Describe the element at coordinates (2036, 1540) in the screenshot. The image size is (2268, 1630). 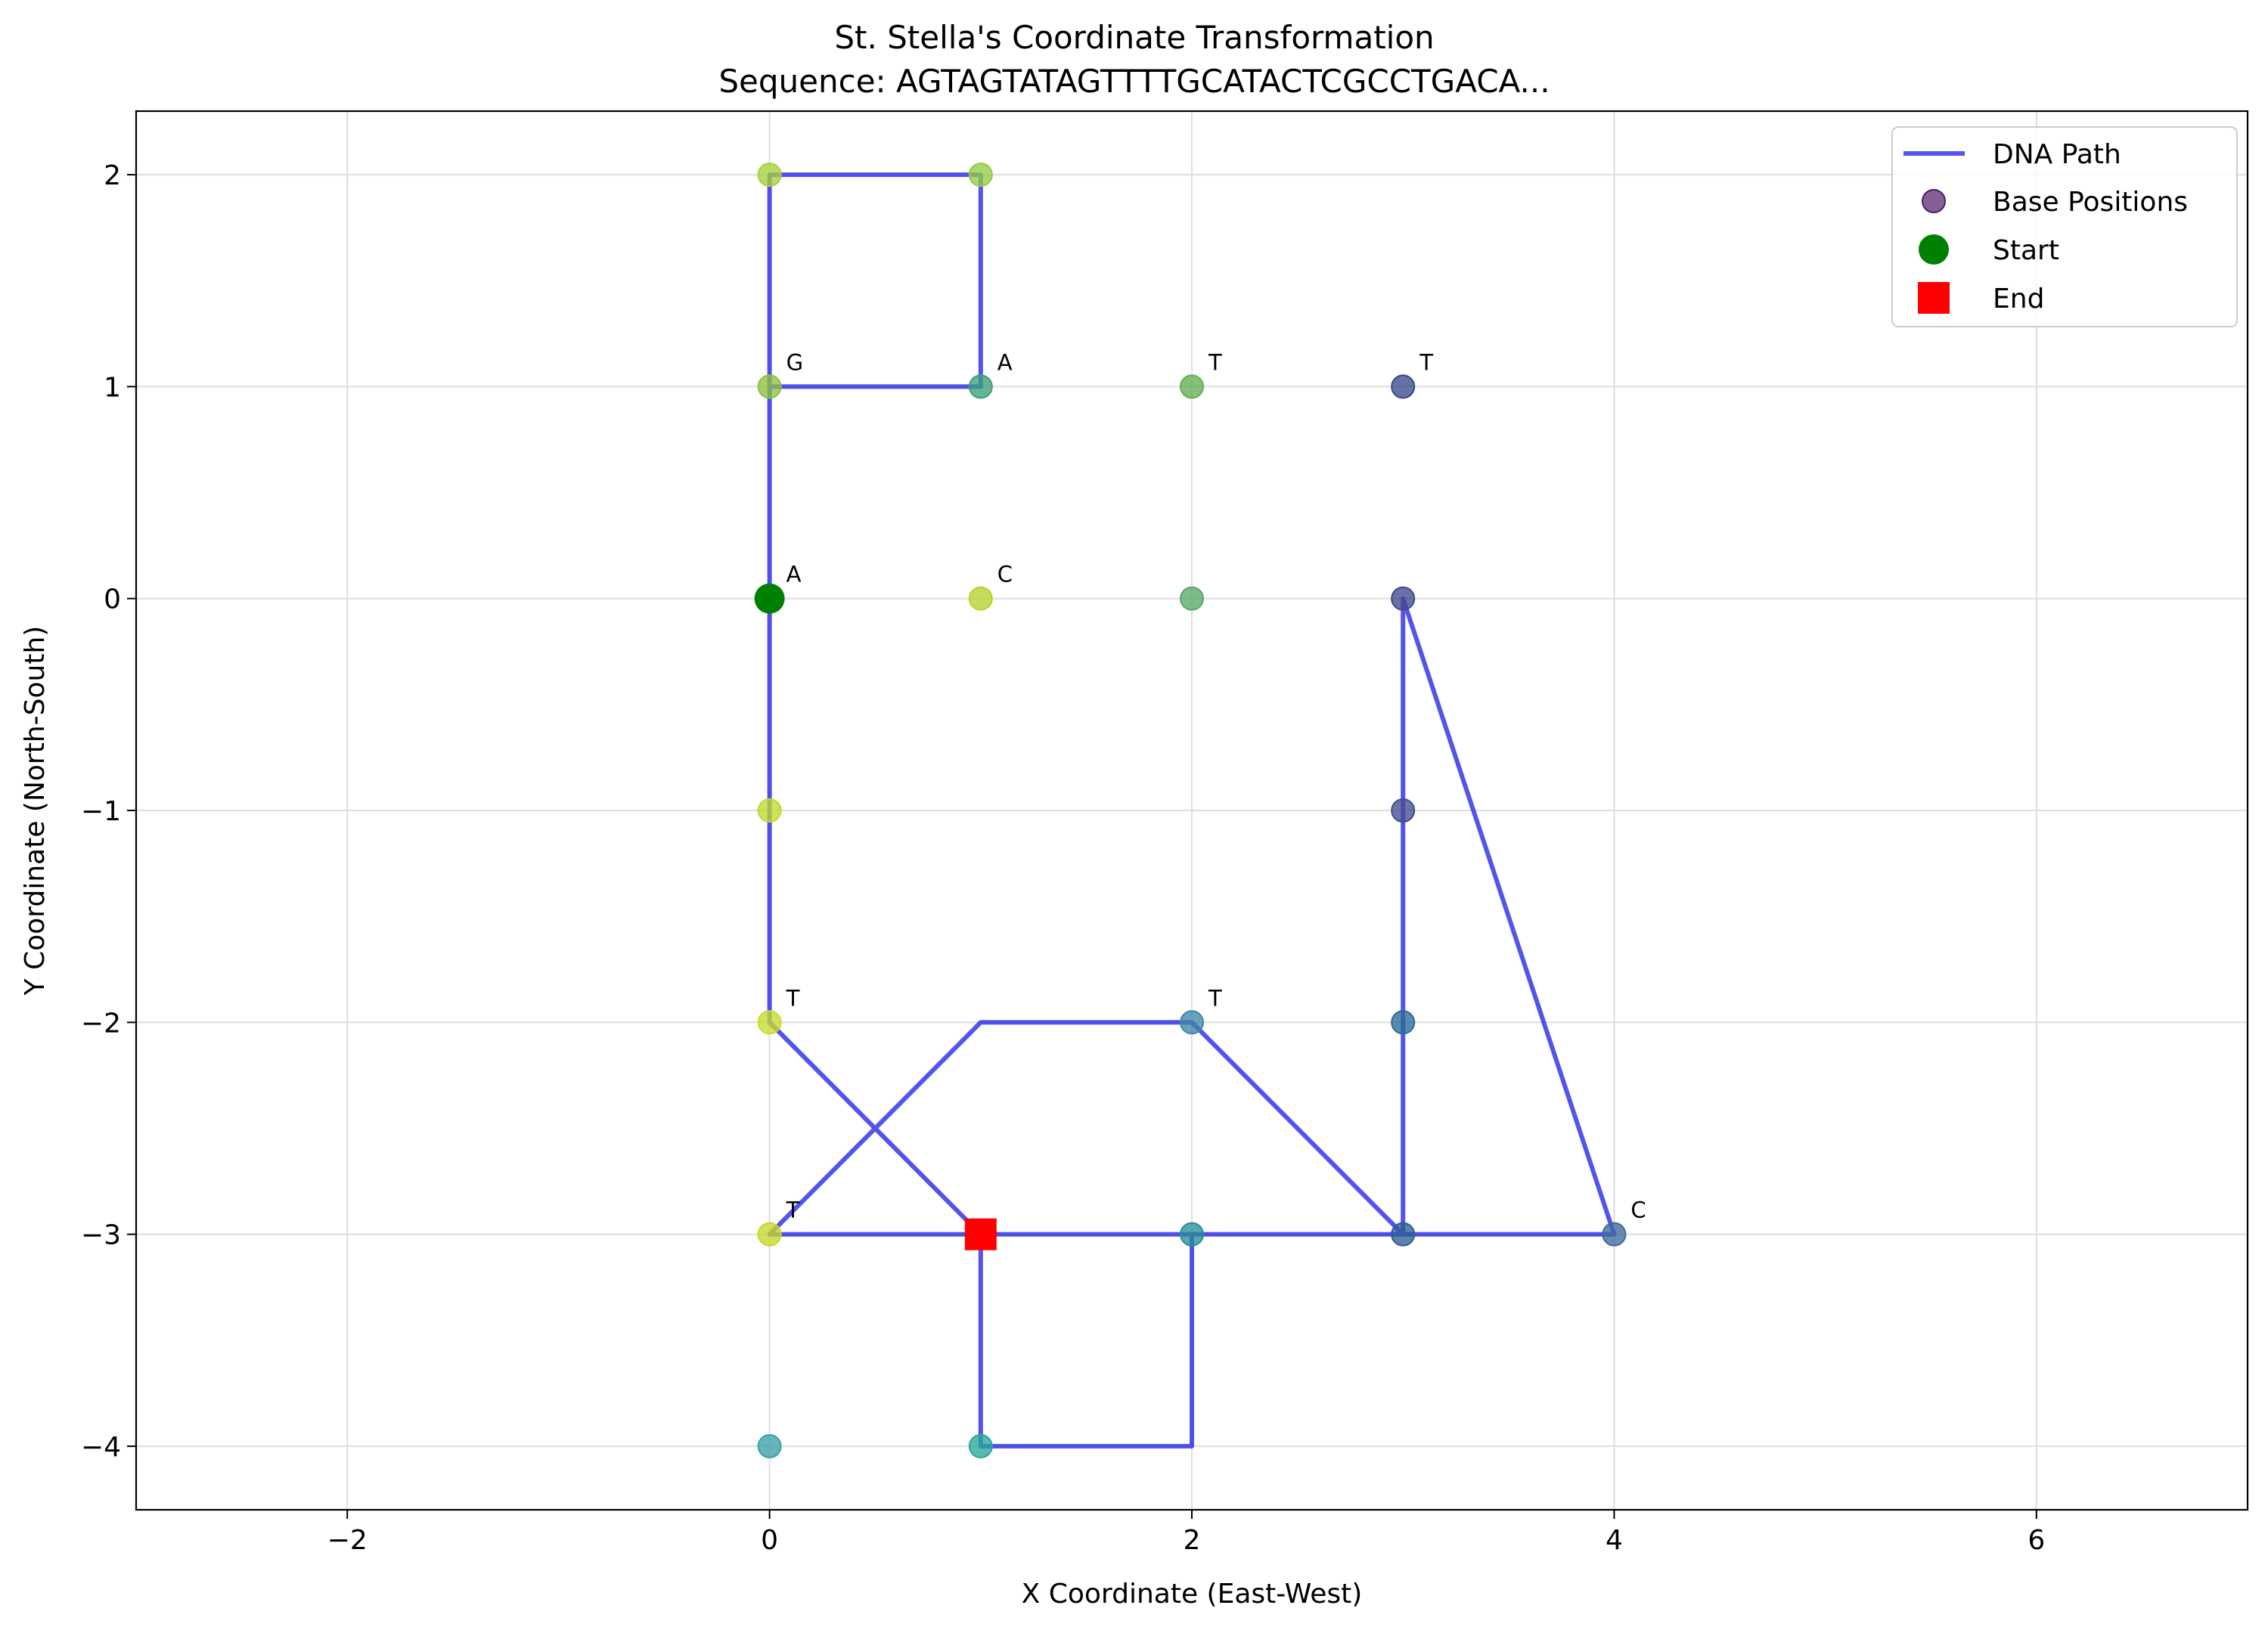
I see `x-tick-label: 6` at that location.